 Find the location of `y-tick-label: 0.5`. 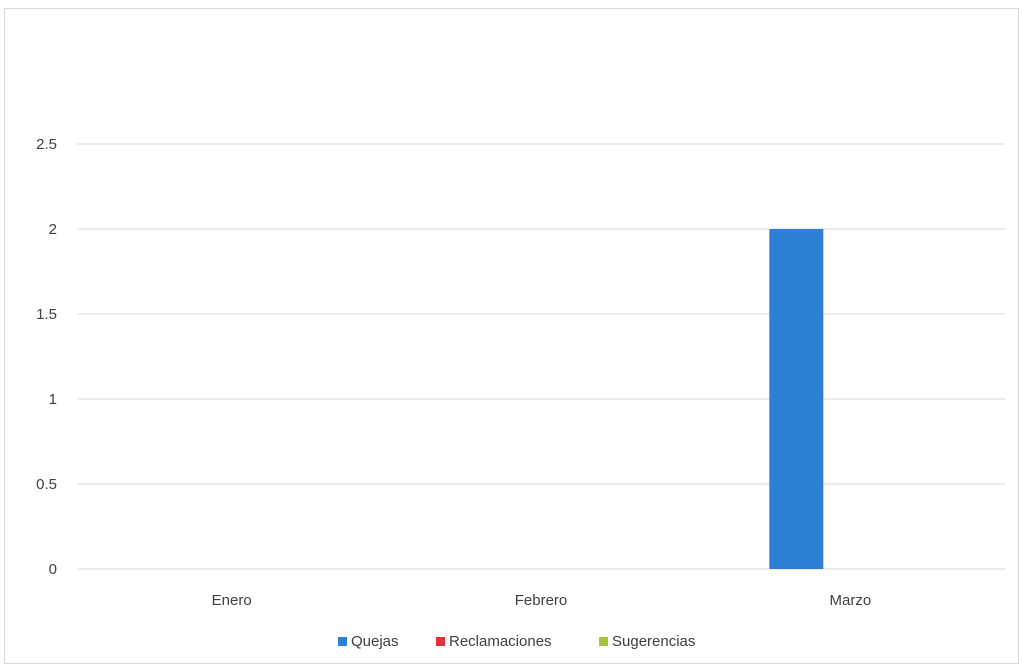

y-tick-label: 0.5 is located at coordinates (46, 484).